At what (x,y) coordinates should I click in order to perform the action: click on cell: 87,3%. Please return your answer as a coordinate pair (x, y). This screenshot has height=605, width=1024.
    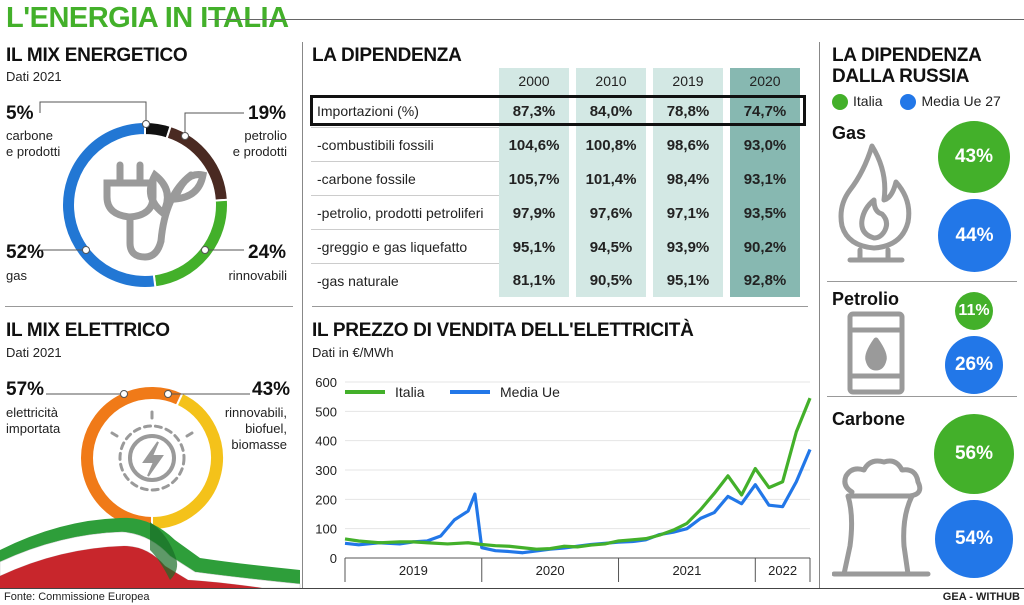
    Looking at the image, I should click on (534, 111).